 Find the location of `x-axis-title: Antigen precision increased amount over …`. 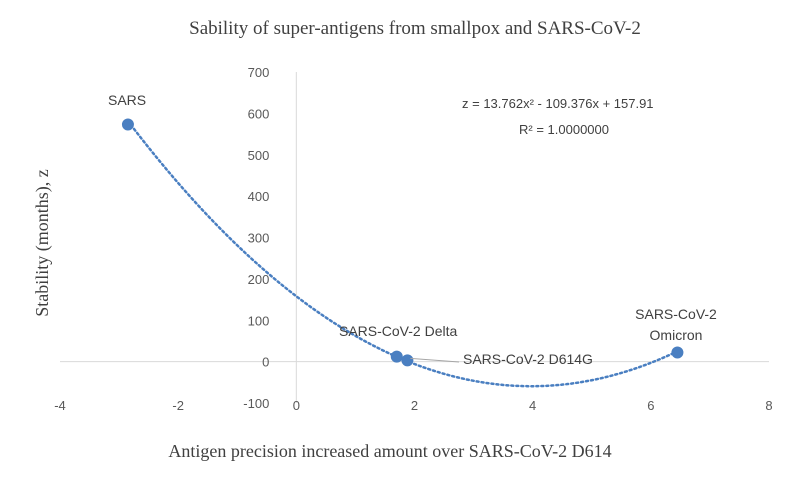

x-axis-title: Antigen precision increased amount over … is located at coordinates (389, 451).